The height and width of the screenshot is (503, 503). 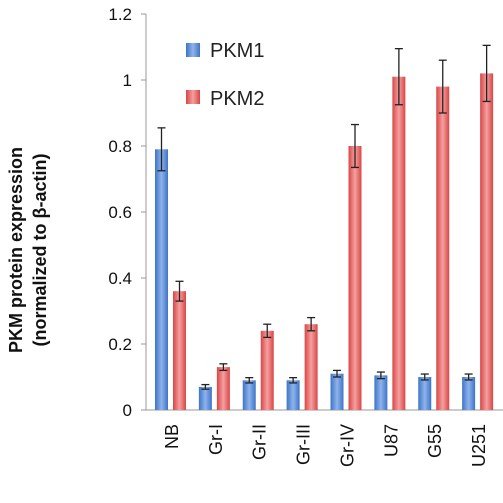 I want to click on bar-pkm1-gr-i, so click(x=205, y=398).